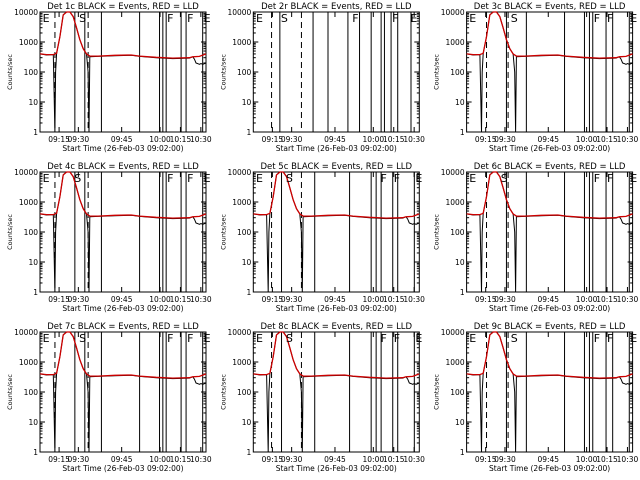 The image size is (640, 480). What do you see at coordinates (550, 7) in the screenshot?
I see `panel-title: Det 3c BLACK = Events, RED = LLD` at bounding box center [550, 7].